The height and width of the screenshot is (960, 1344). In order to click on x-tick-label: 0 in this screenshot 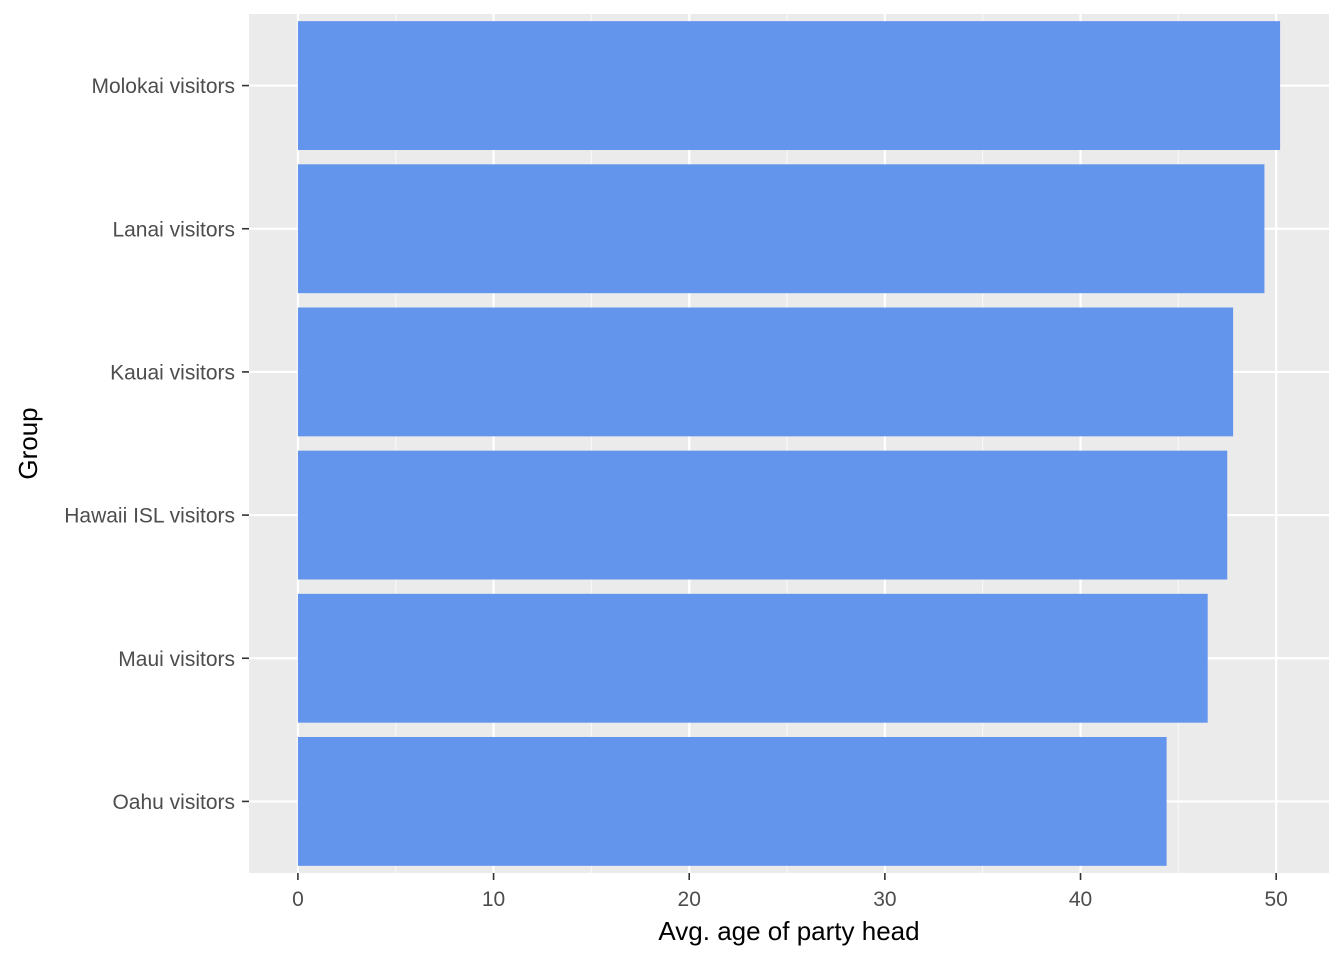, I will do `click(298, 899)`.